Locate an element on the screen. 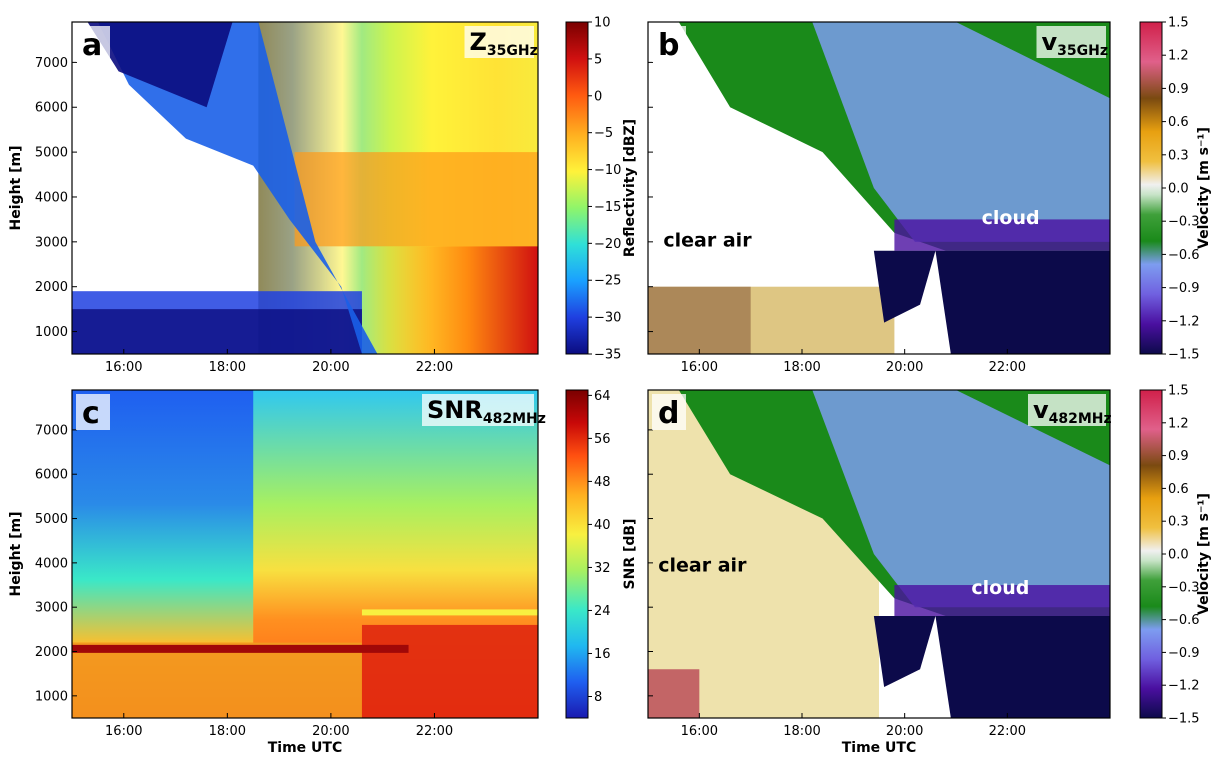 The image size is (1215, 757). colorbar-label: SNR [dB] is located at coordinates (630, 554).